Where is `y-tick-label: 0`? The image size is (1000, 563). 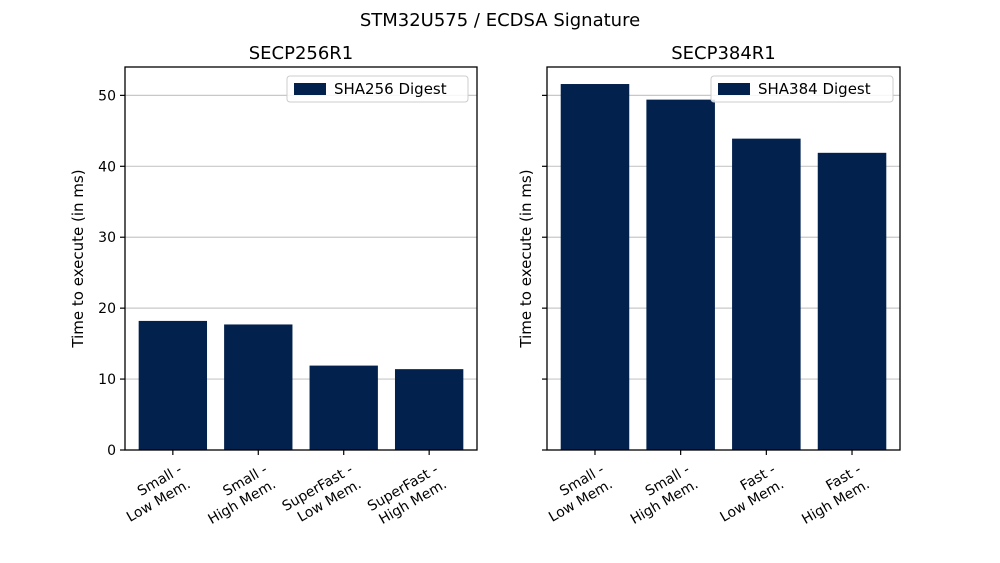
y-tick-label: 0 is located at coordinates (111, 451).